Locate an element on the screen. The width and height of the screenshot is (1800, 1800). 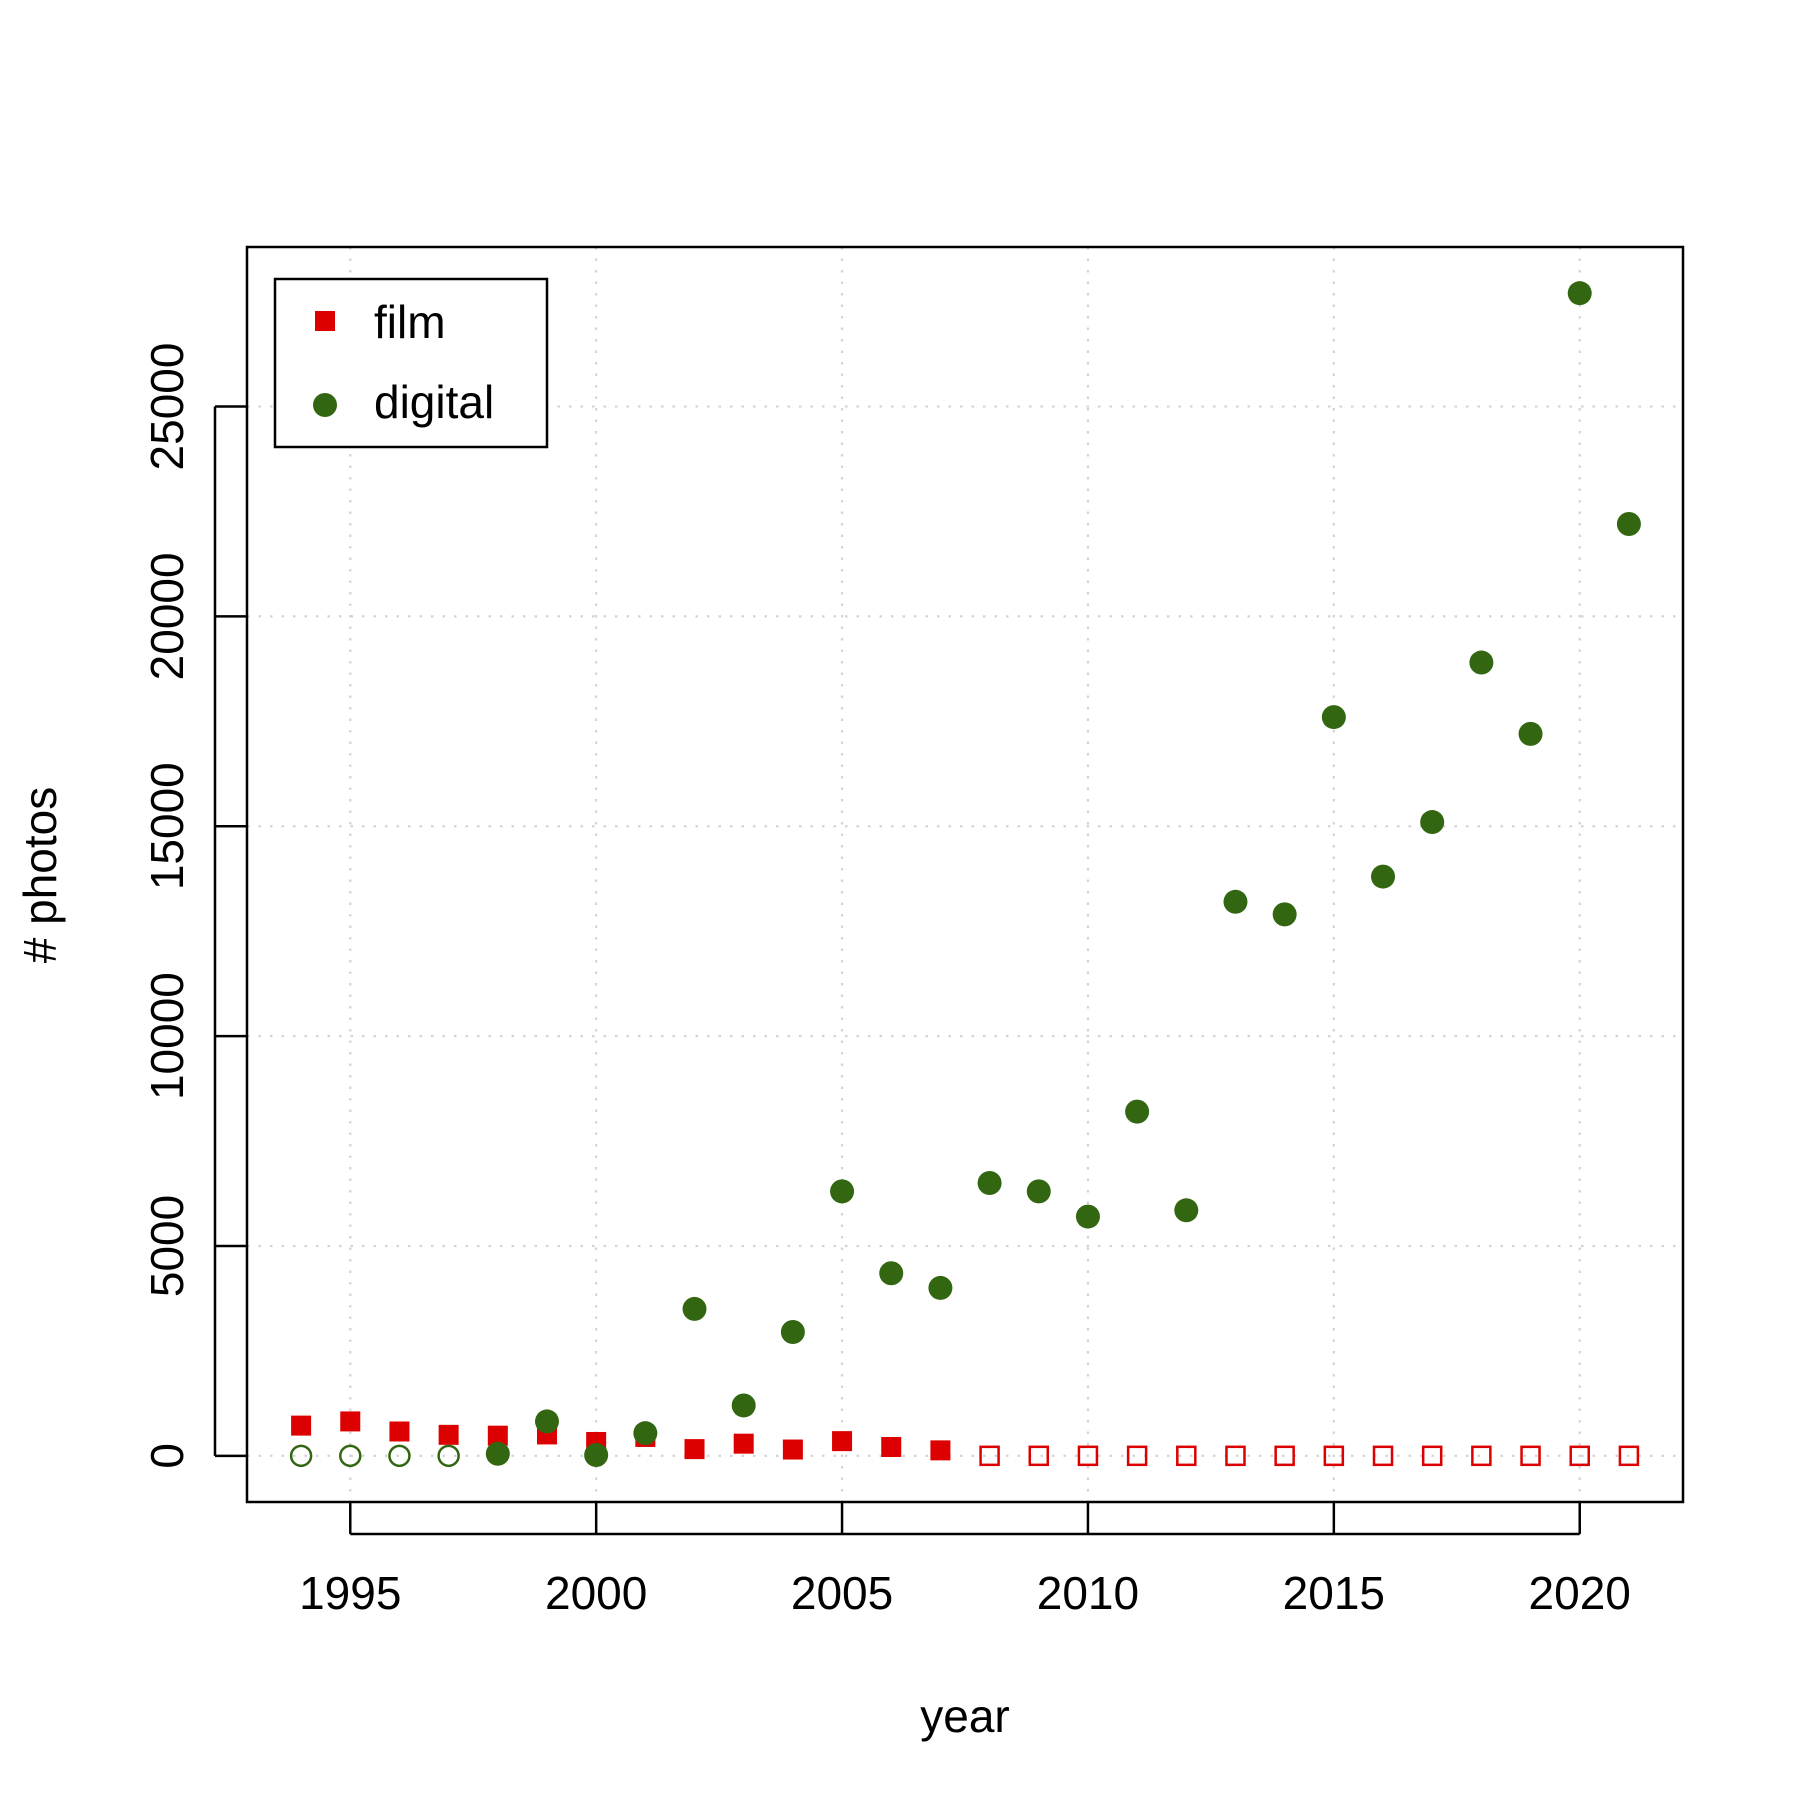
y-tick-label: 25000 is located at coordinates (167, 407).